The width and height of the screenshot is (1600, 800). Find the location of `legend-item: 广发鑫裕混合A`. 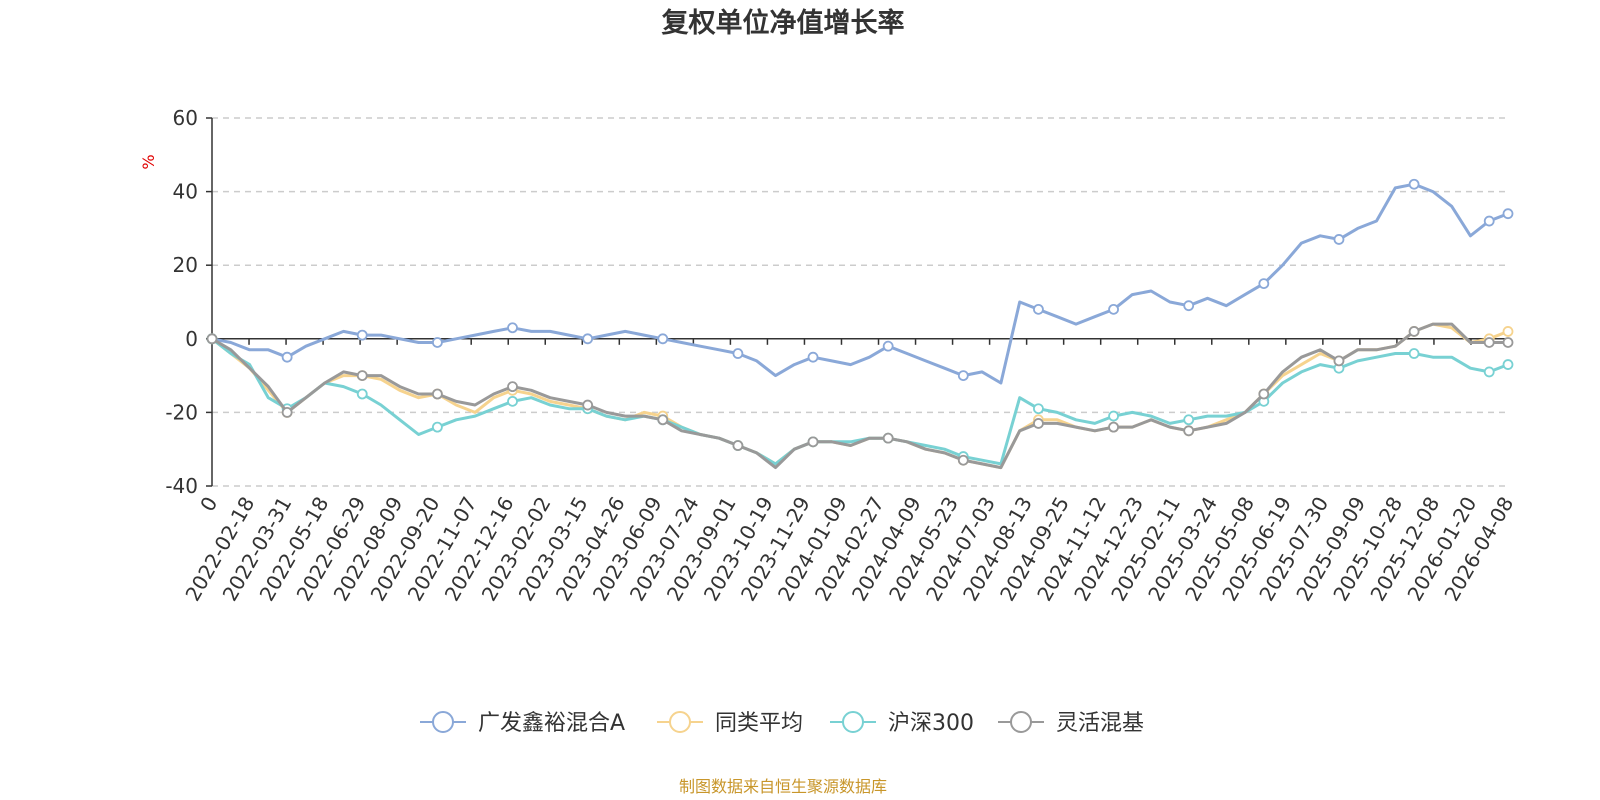

legend-item: 广发鑫裕混合A is located at coordinates (522, 723).